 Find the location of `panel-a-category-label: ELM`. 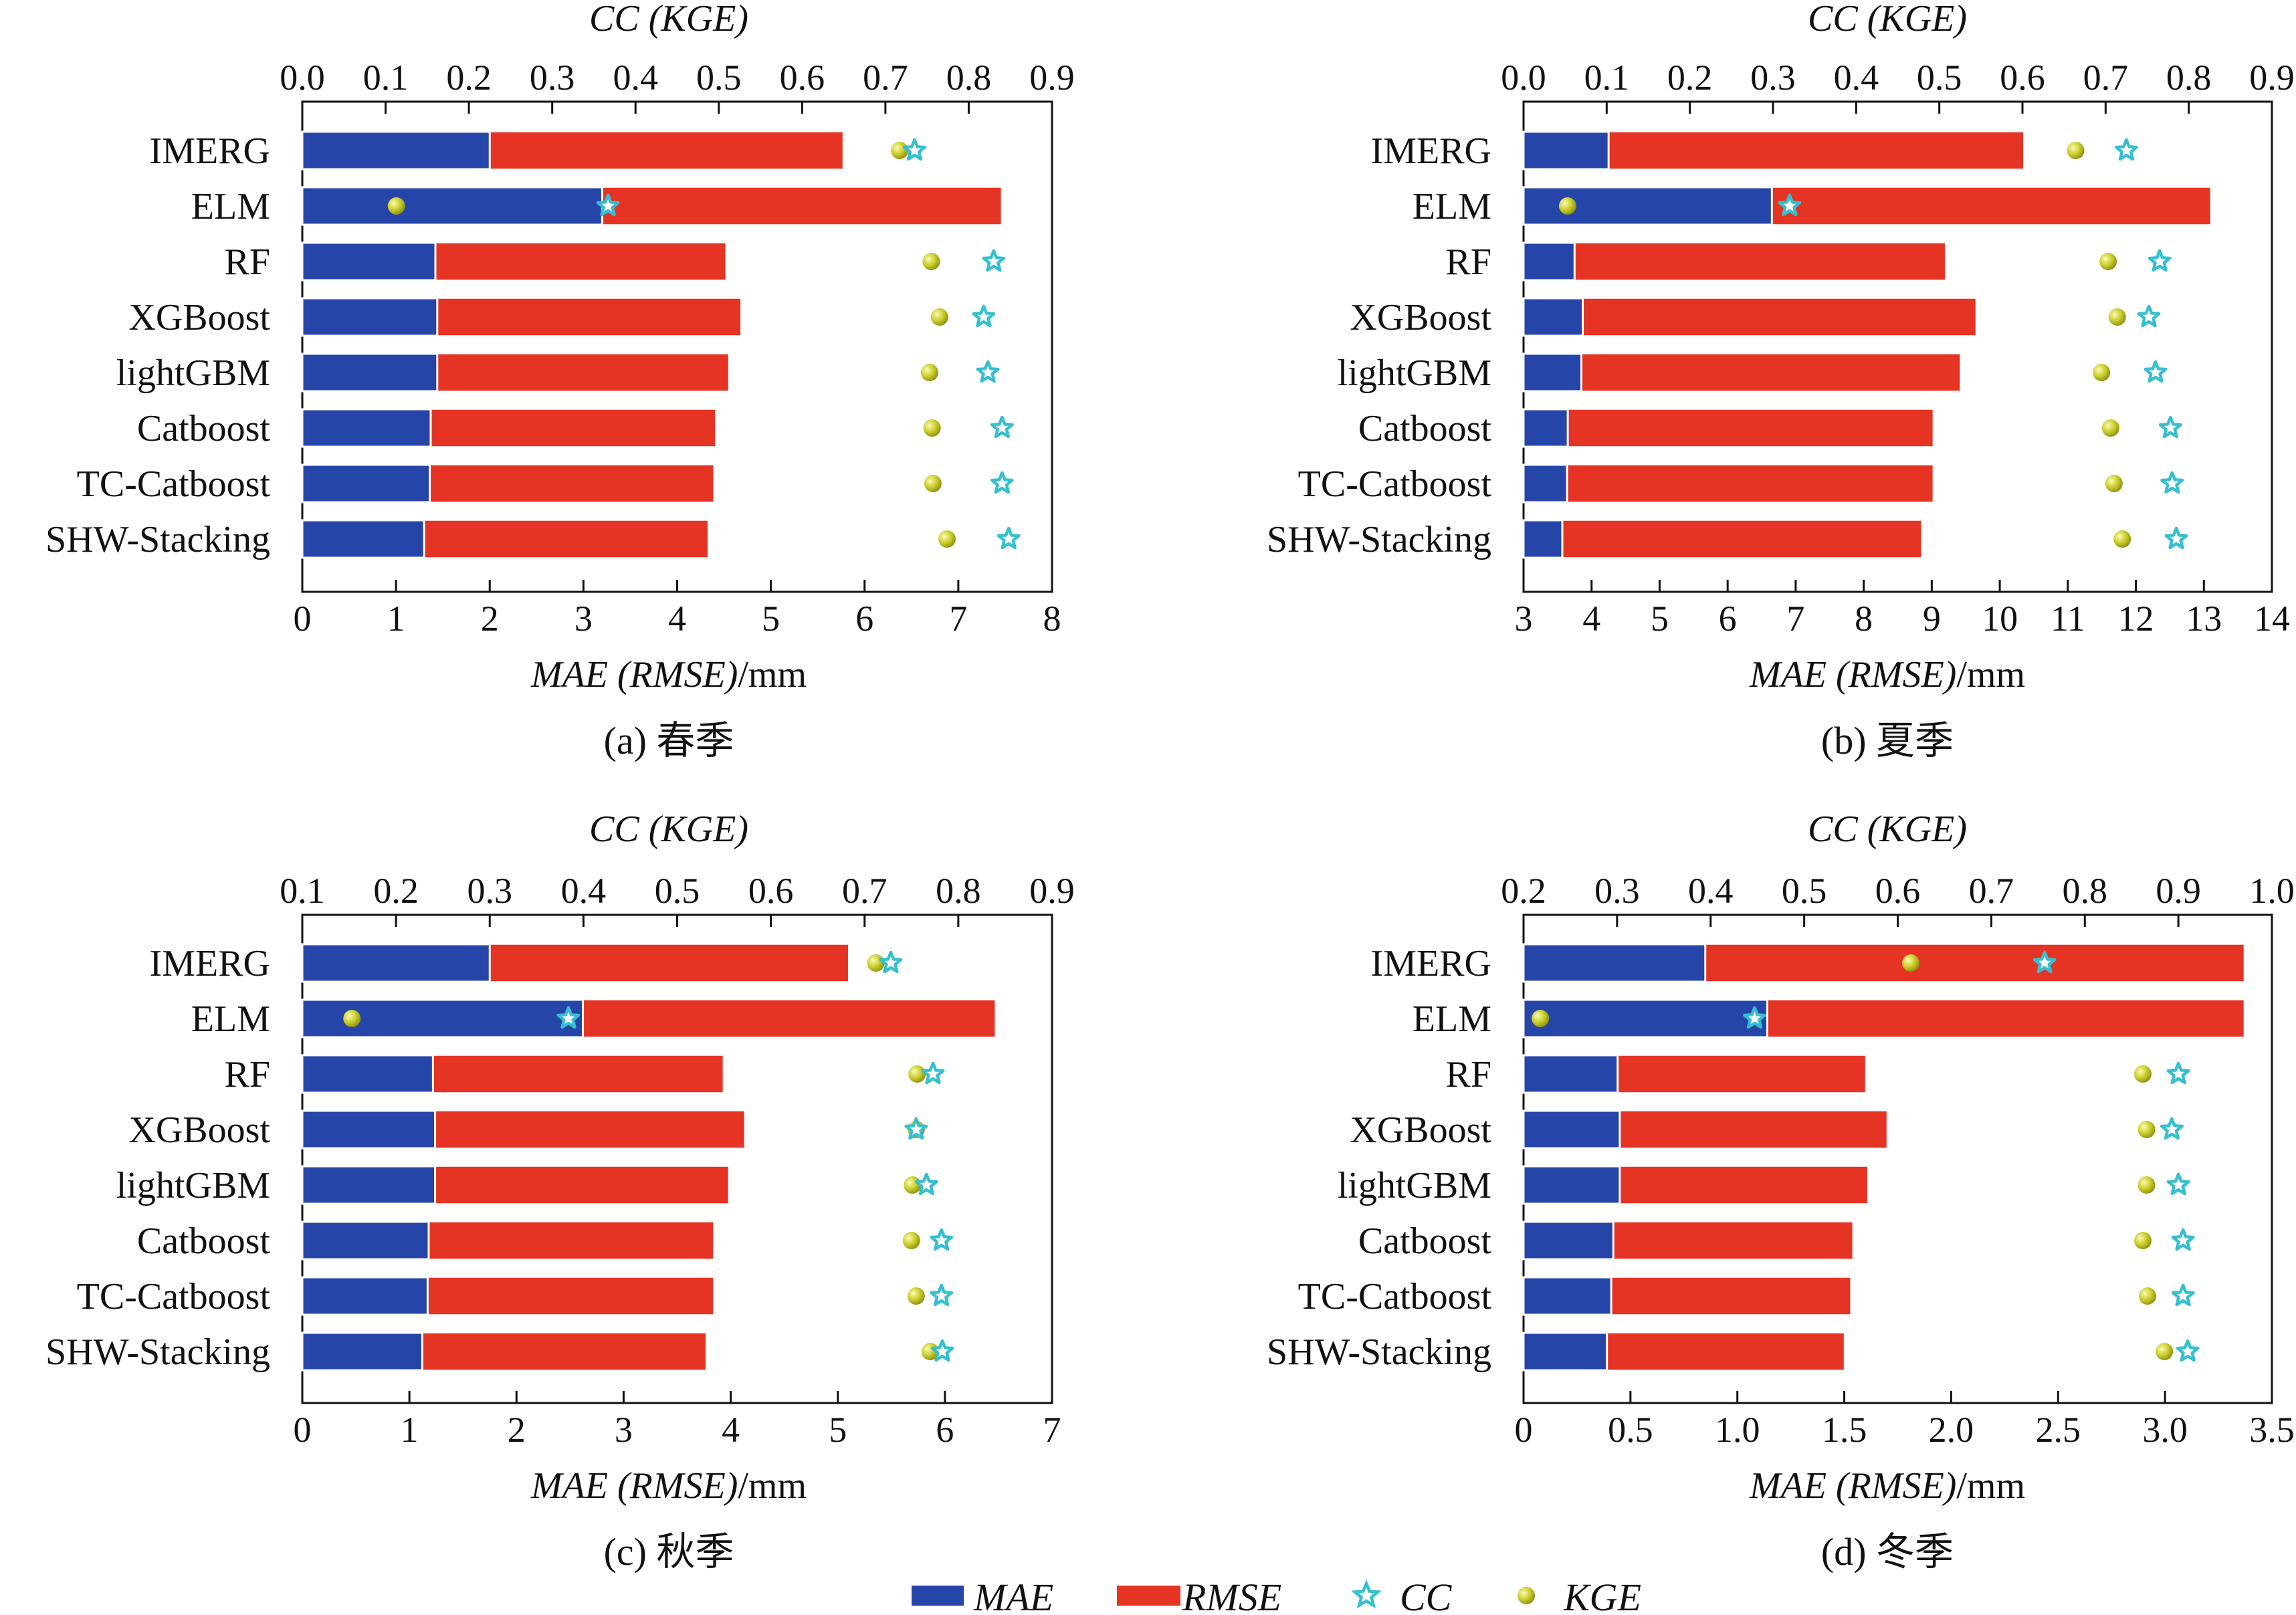

panel-a-category-label: ELM is located at coordinates (231, 206).